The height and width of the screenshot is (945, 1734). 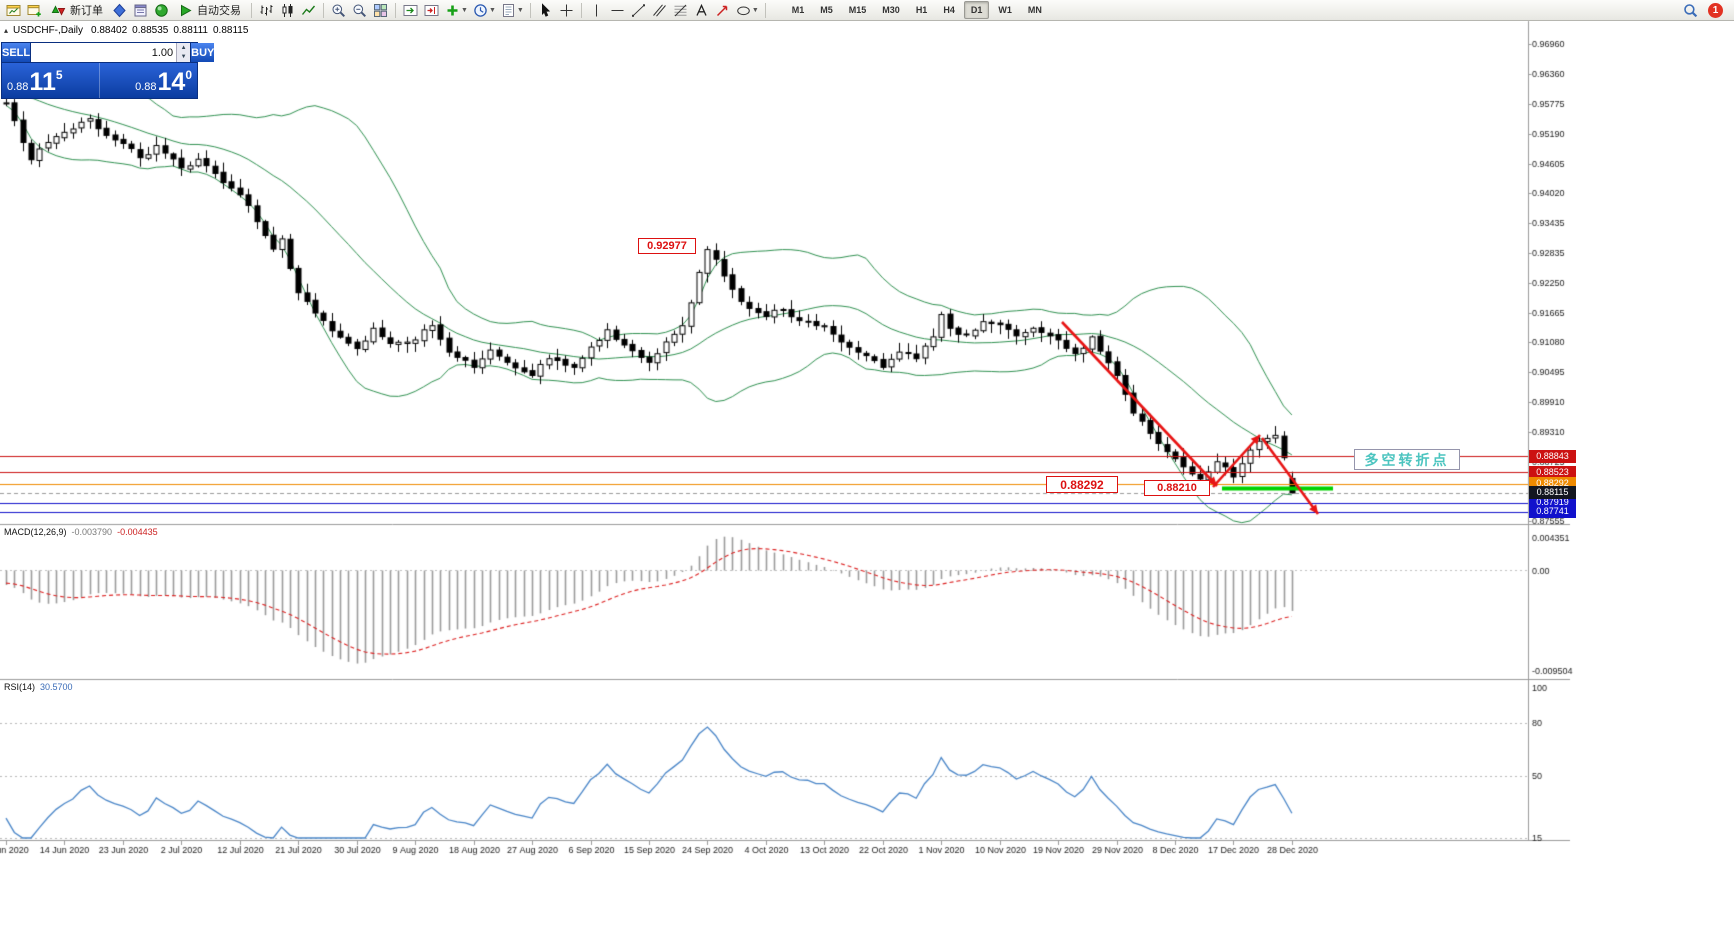 I want to click on one-click-collapse-icon: ▴, so click(x=6, y=30).